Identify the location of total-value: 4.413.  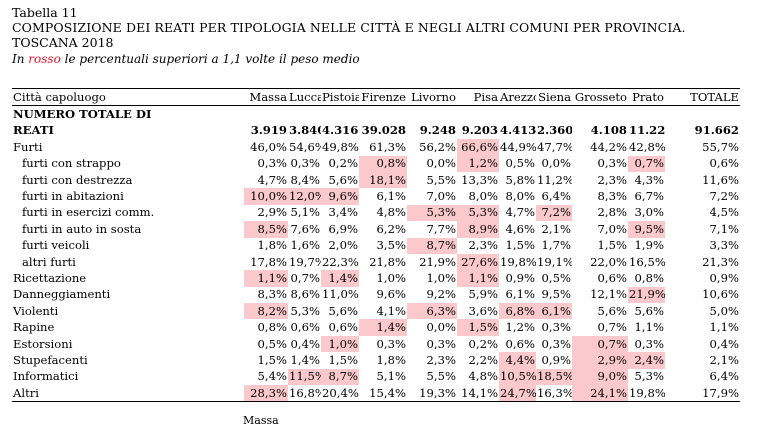
(518, 130).